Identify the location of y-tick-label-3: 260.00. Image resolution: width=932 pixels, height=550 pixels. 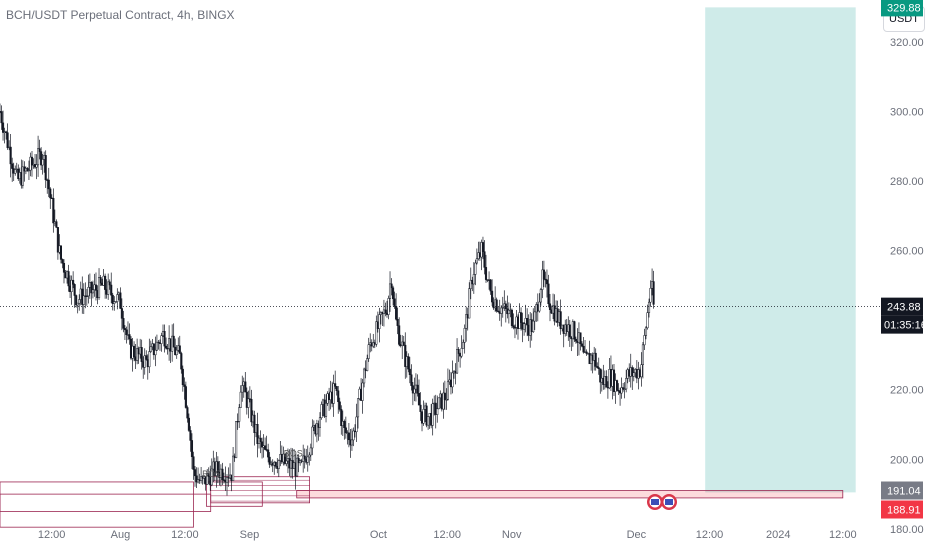
(907, 252).